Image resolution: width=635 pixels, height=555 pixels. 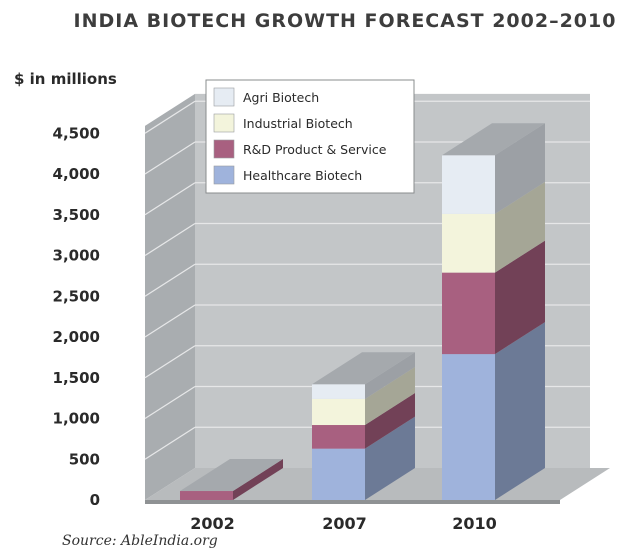 What do you see at coordinates (352, 502) in the screenshot?
I see `floor-front-edge` at bounding box center [352, 502].